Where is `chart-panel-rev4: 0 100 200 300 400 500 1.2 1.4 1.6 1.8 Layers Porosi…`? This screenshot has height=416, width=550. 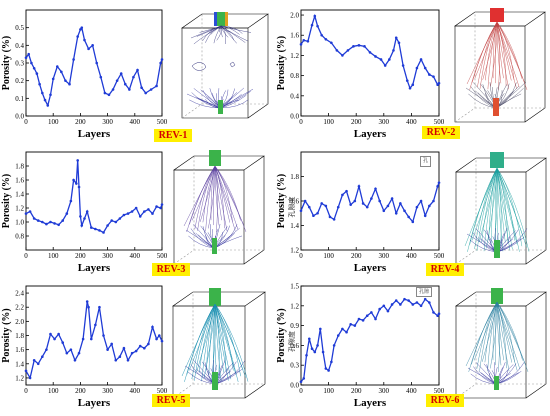 chart-panel-rev4: 0 100 200 300 400 500 1.2 1.4 1.6 1.8 Layers Porosi… is located at coordinates (361, 209).